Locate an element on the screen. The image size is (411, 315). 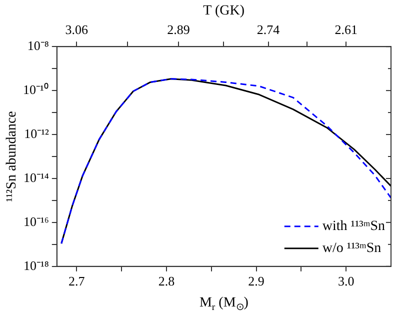
x-tick-label: 2.8 is located at coordinates (166, 281).